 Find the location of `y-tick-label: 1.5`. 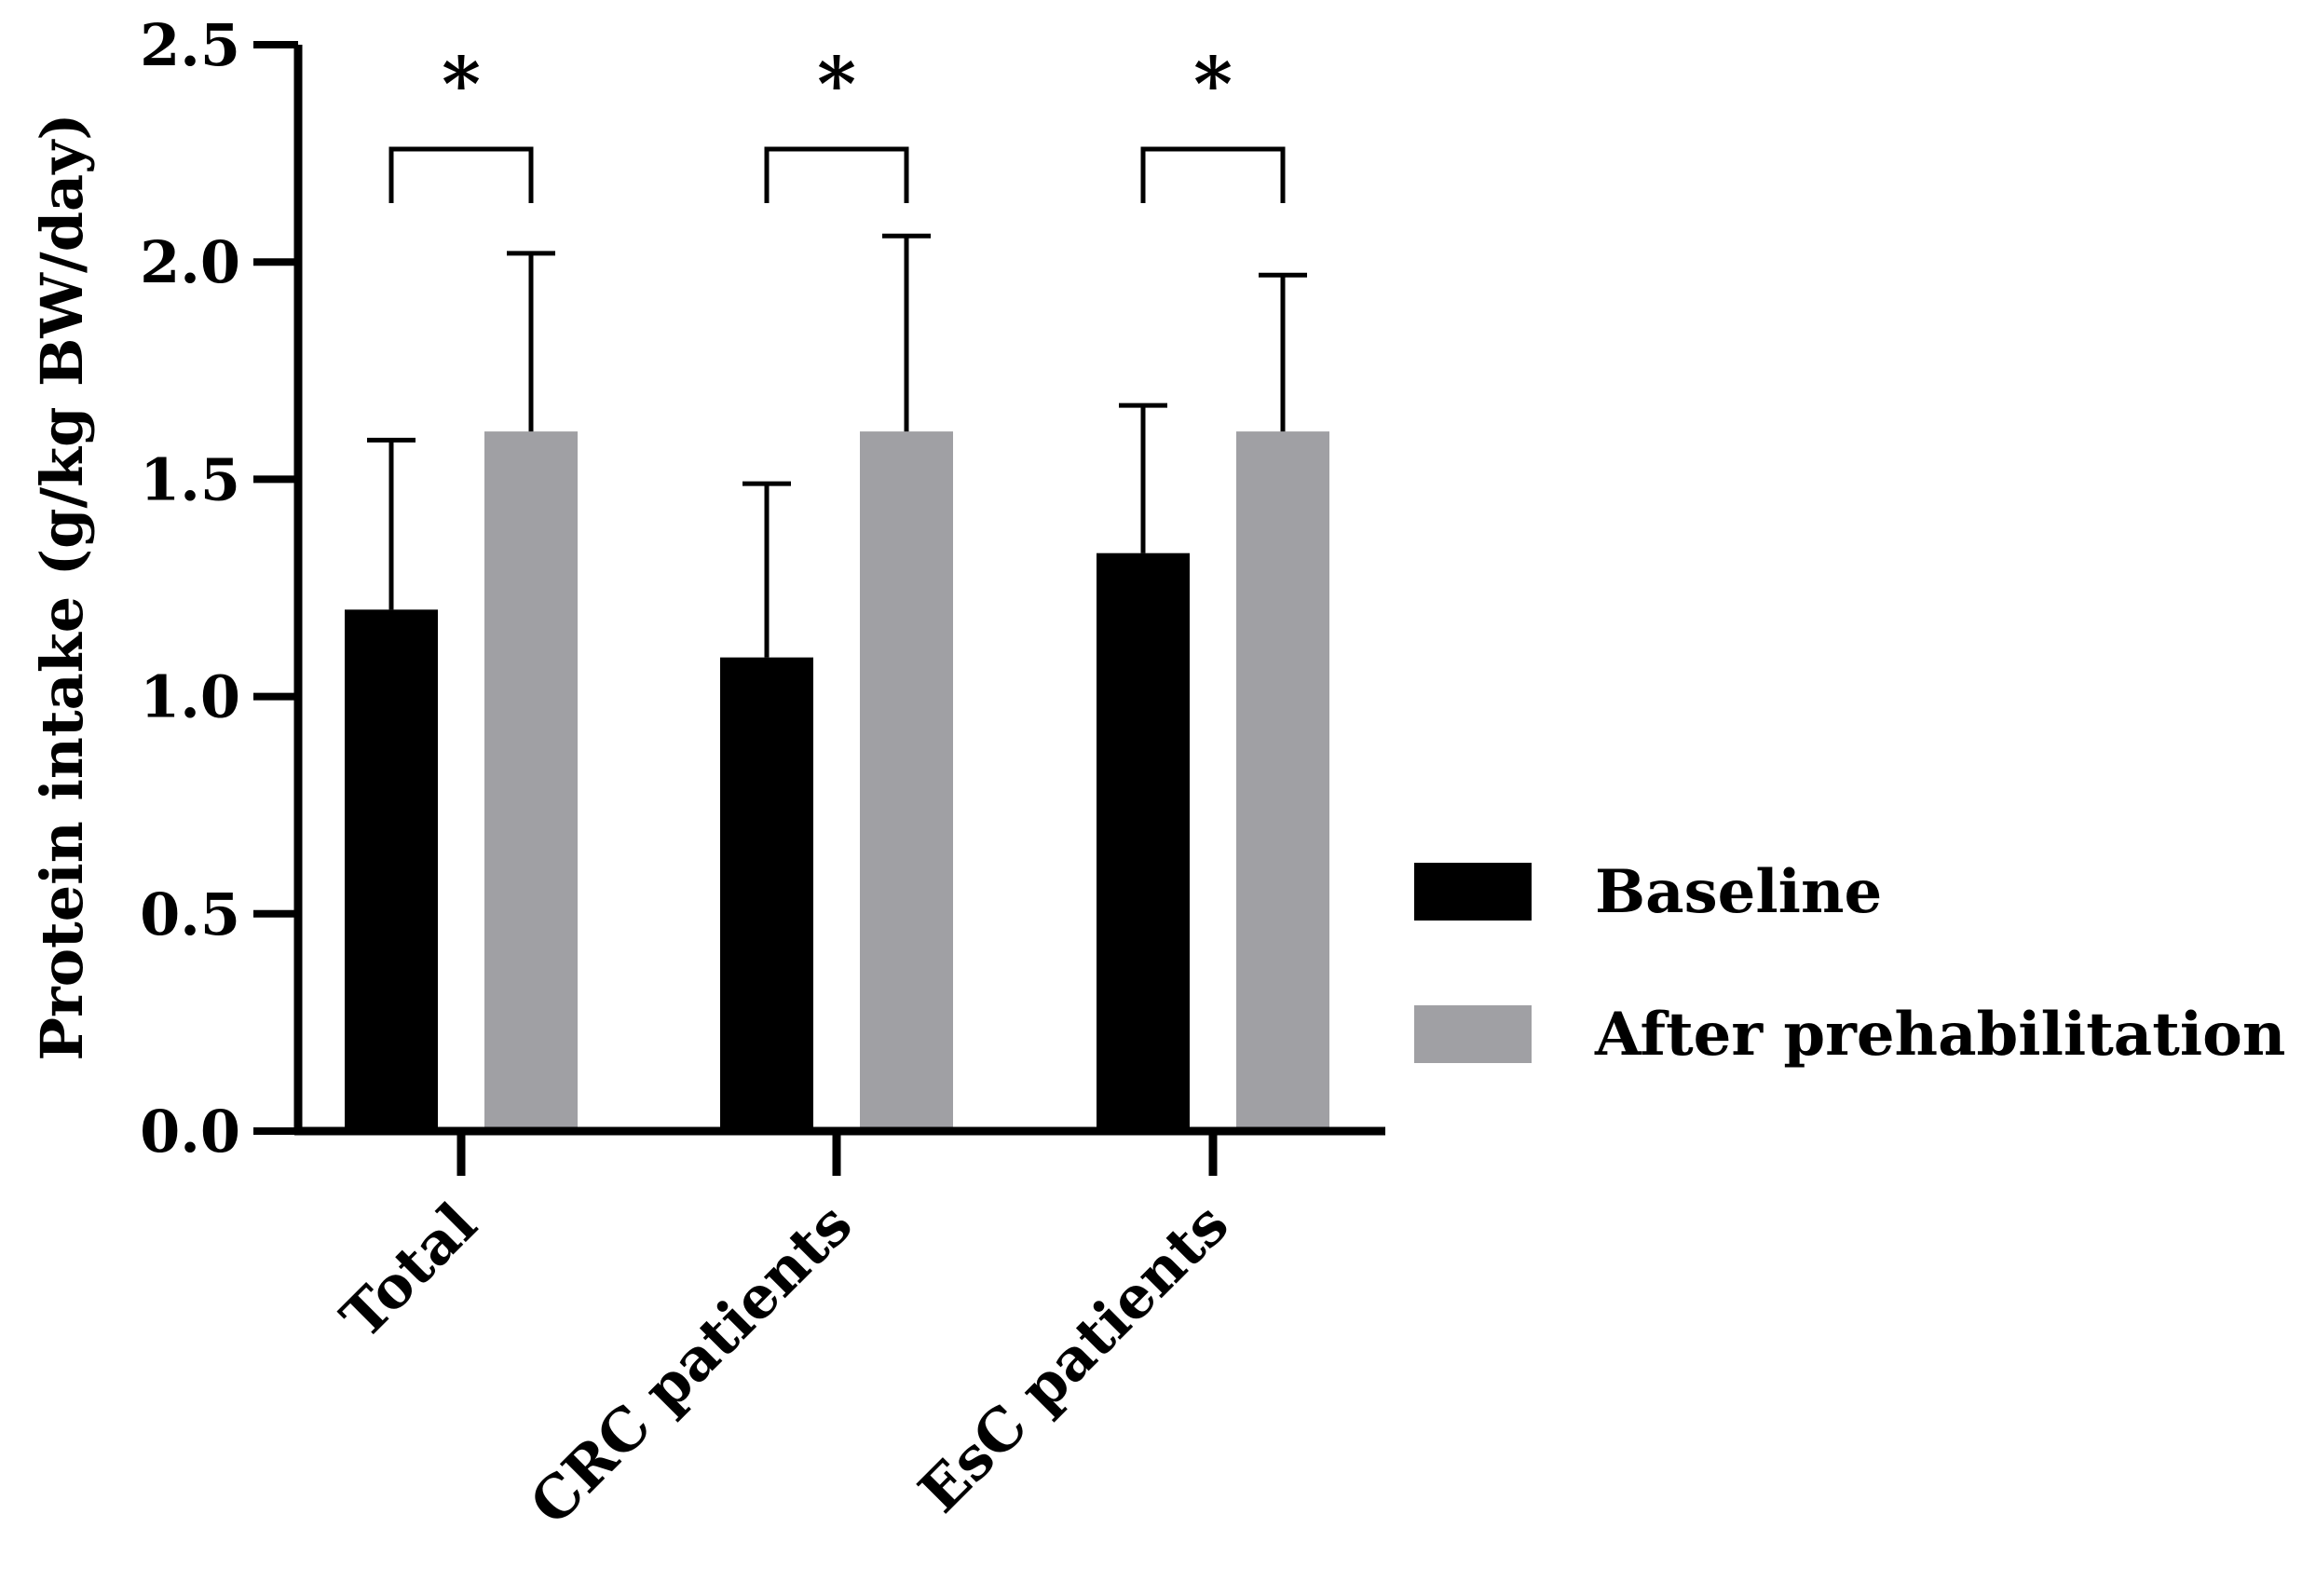

y-tick-label: 1.5 is located at coordinates (190, 479).